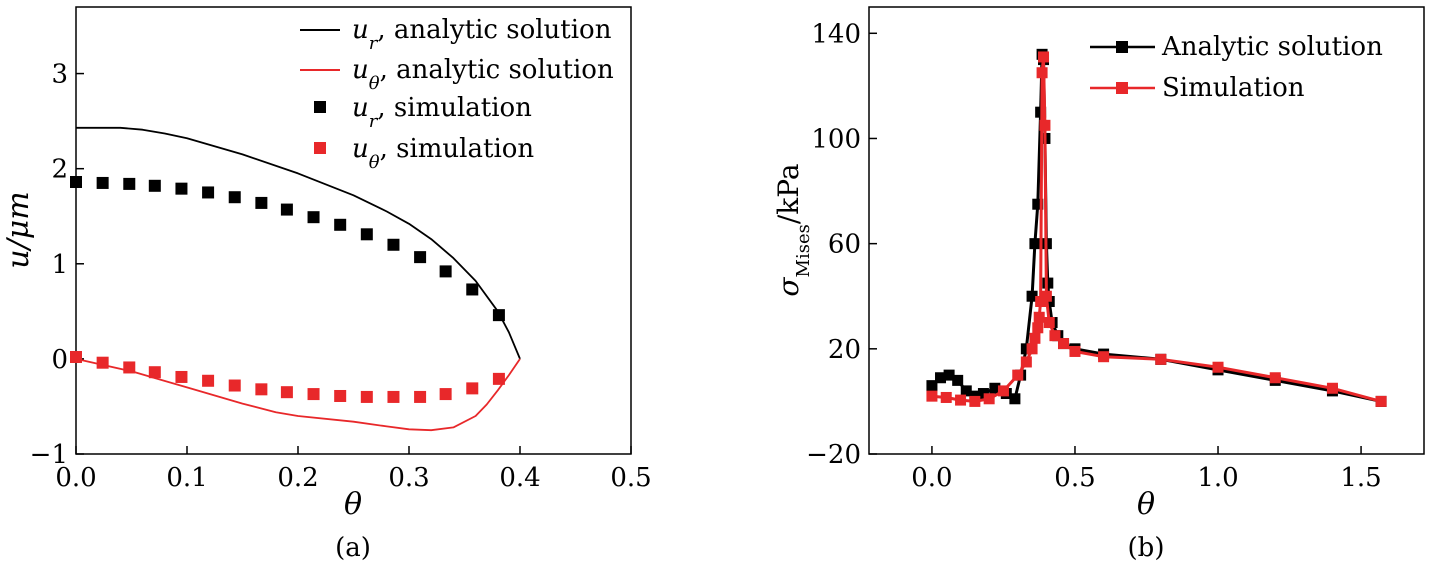  Describe the element at coordinates (353, 504) in the screenshot. I see `x-axis-title-a: θ` at that location.